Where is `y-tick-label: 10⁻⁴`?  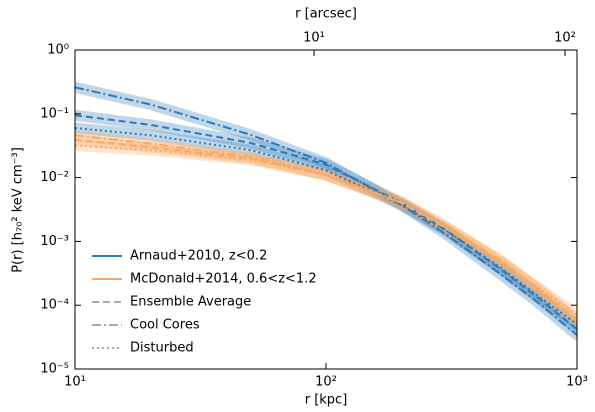
y-tick-label: 10⁻⁴ is located at coordinates (54, 305).